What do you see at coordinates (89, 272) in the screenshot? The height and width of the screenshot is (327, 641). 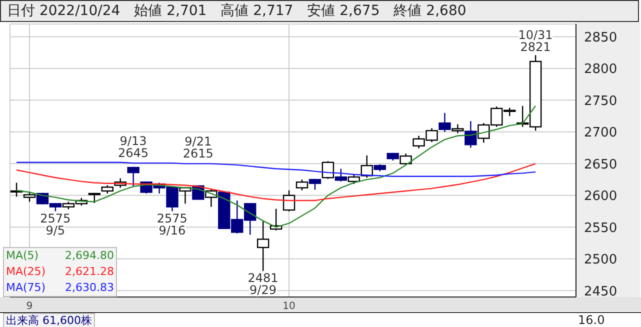 I see `annotation: 2,621.28` at bounding box center [89, 272].